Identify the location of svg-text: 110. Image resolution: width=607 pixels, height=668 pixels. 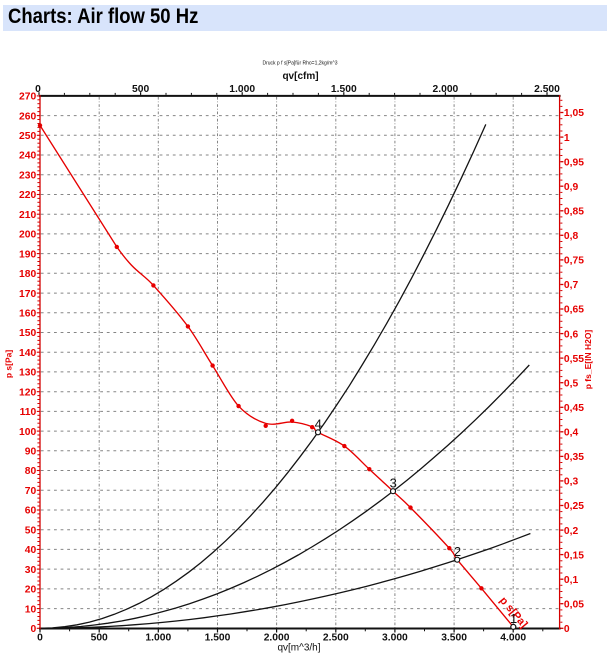
(28, 412).